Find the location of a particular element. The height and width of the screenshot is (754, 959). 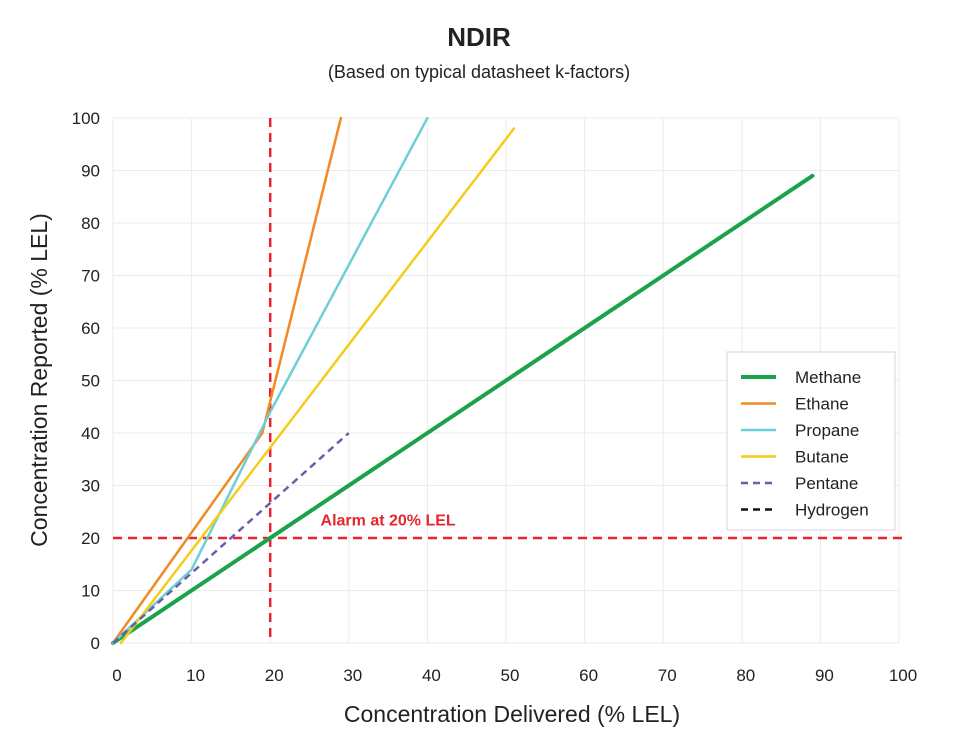

x-tick-label-1: 10 is located at coordinates (195, 675).